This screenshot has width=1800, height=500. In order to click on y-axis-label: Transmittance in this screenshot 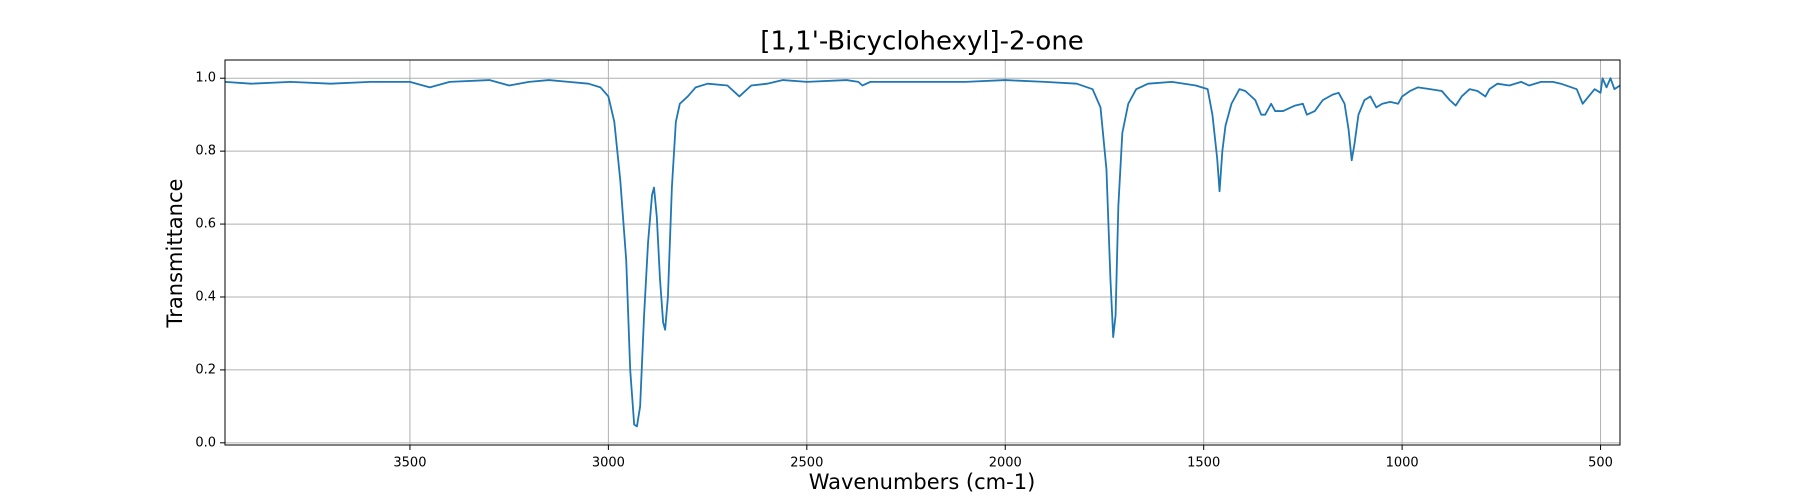, I will do `click(175, 254)`.